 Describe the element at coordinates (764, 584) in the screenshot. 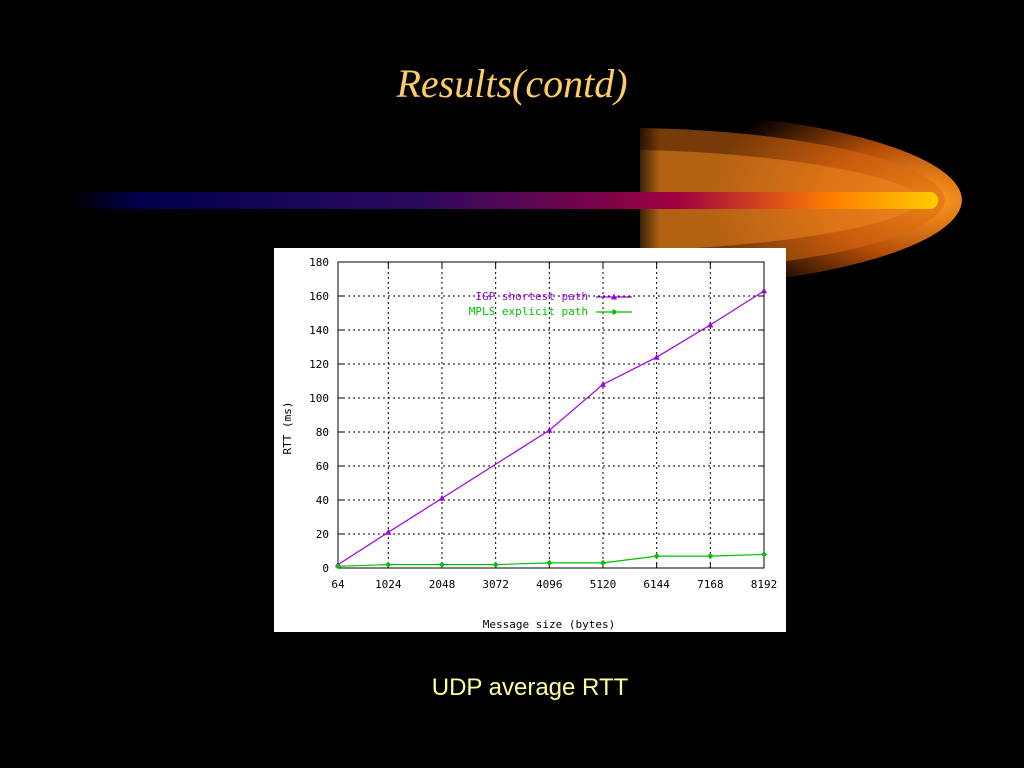

I see `x-tick-label: 8192` at that location.